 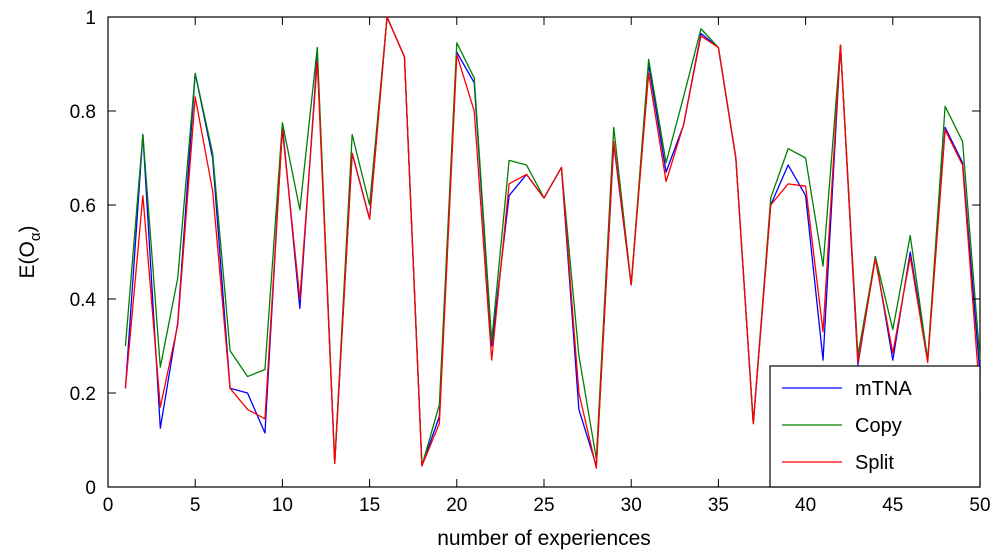 What do you see at coordinates (543, 505) in the screenshot?
I see `x-tick-label: 25` at bounding box center [543, 505].